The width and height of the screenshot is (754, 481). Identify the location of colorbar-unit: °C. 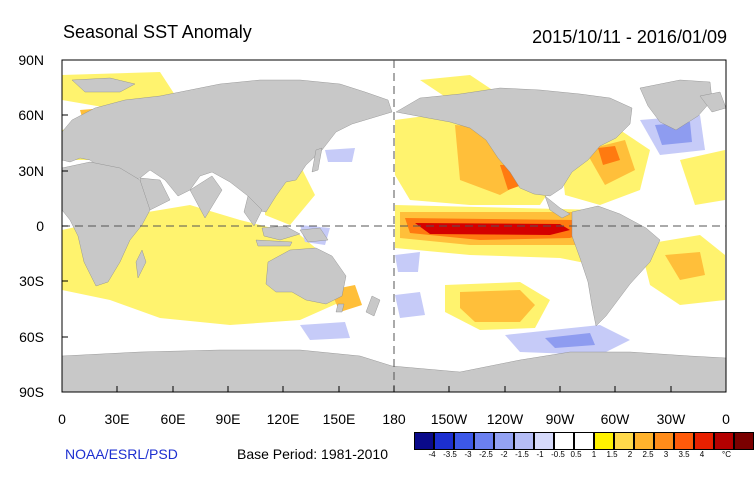
(726, 454).